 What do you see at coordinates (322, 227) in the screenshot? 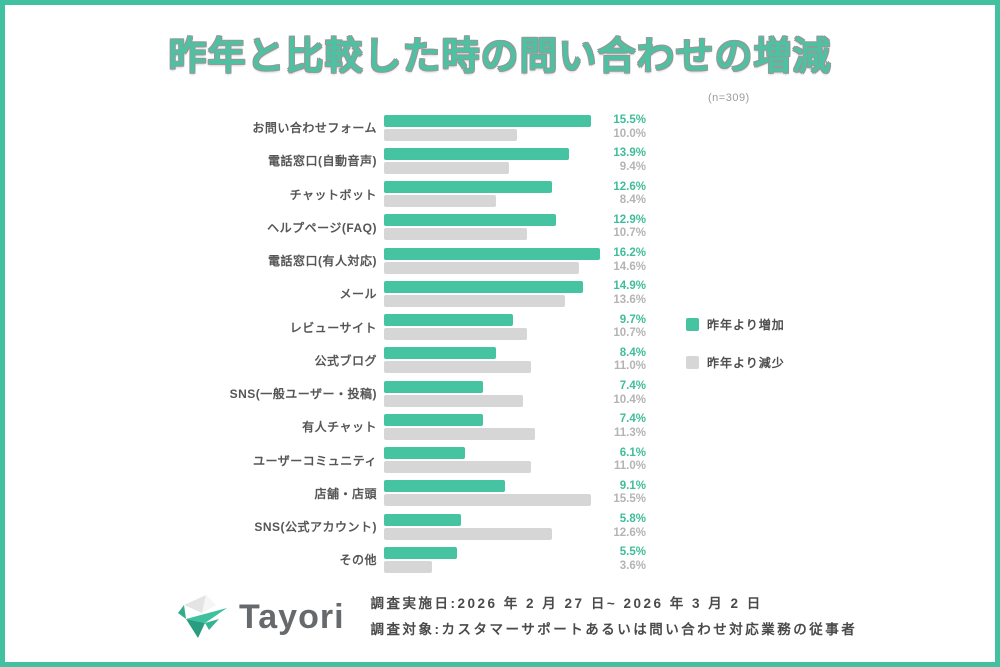
I see `category-label: ヘルプページ(FAQ)` at bounding box center [322, 227].